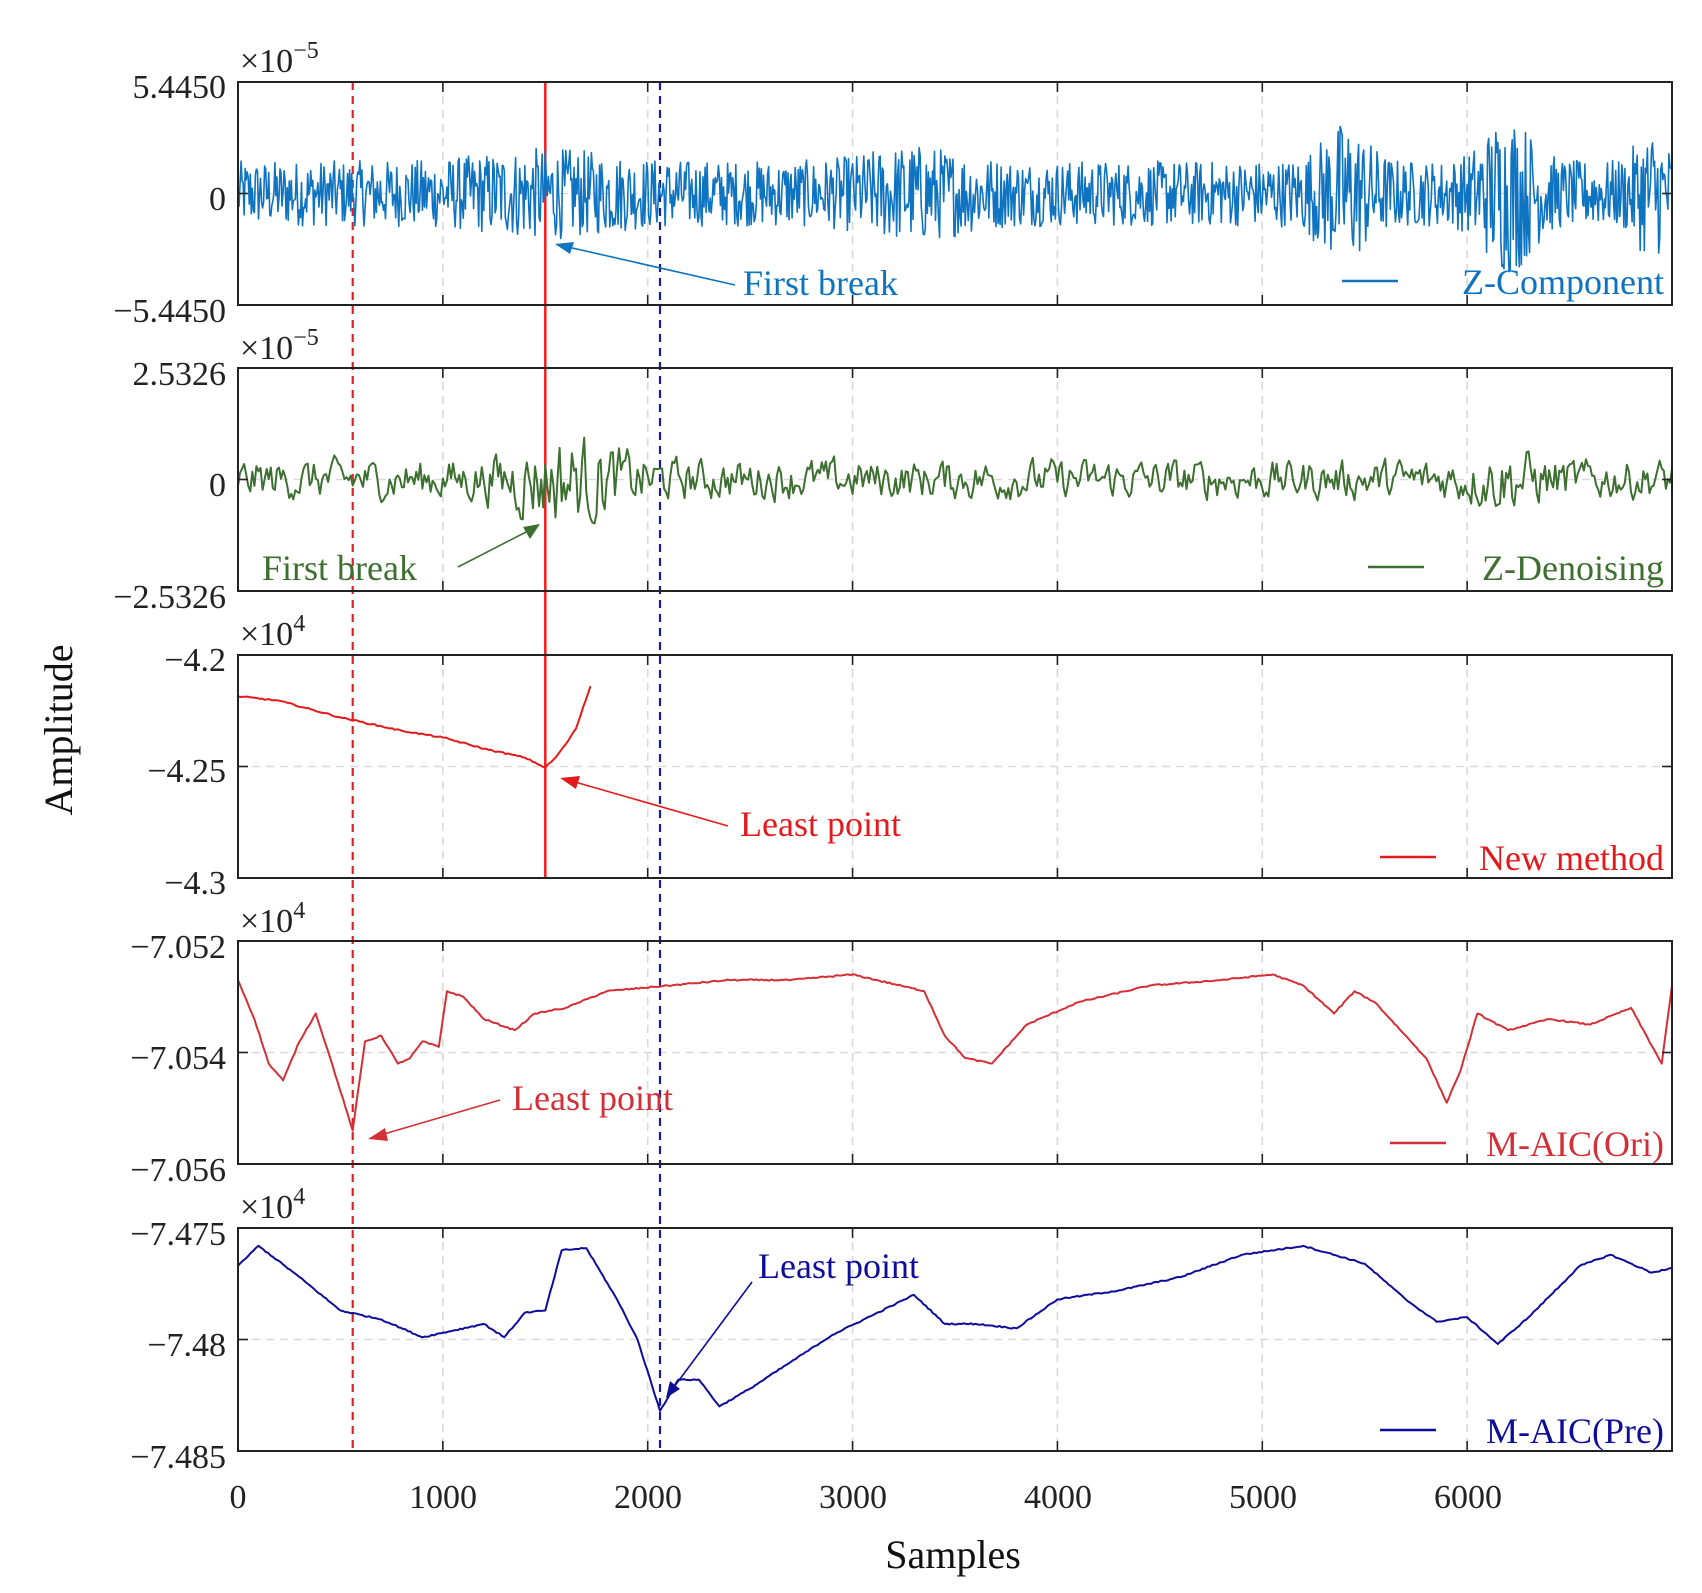  I want to click on y-tick-label: −5.4450, so click(169, 311).